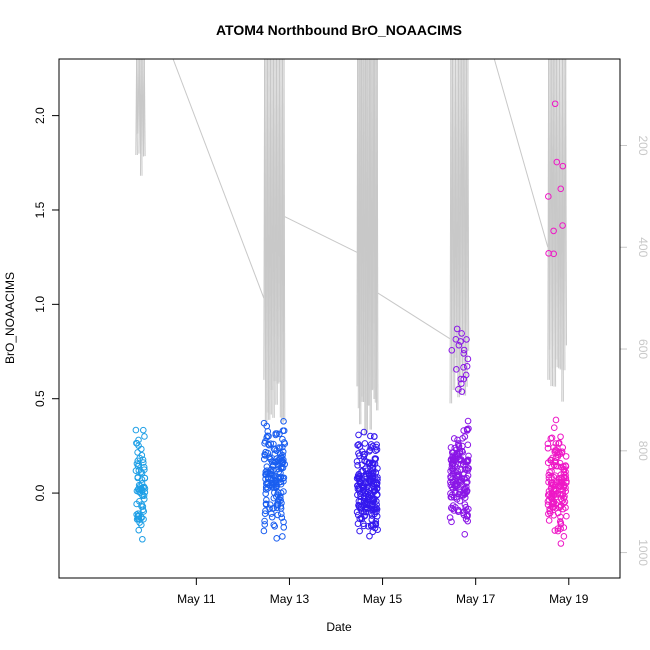 This screenshot has height=650, width=650. I want to click on trace-profile-down, so click(284, 240).